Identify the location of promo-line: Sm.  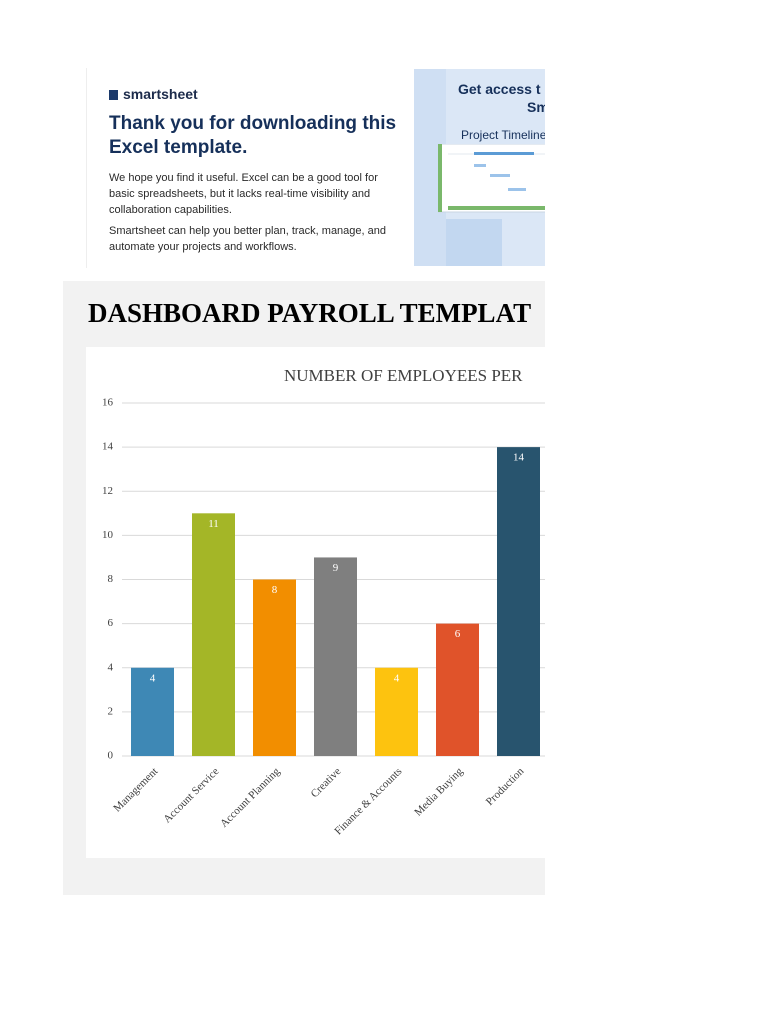
(536, 107).